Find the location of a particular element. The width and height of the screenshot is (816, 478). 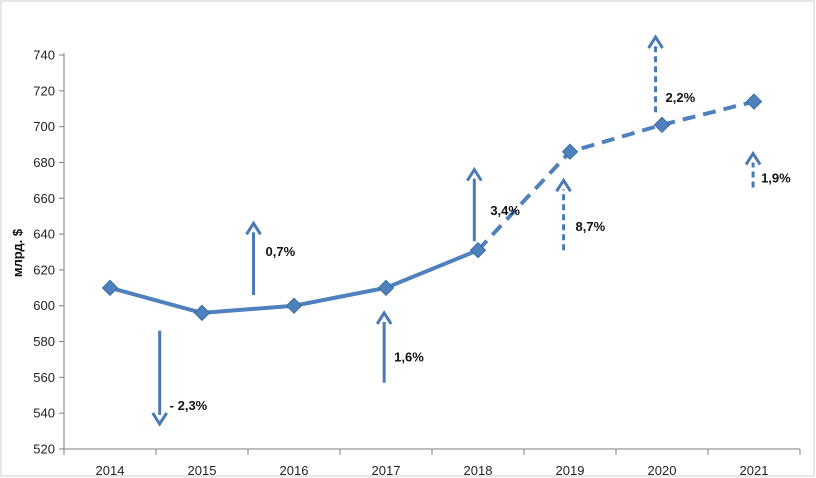

y-axis-label: млрд. $ is located at coordinates (17, 252).